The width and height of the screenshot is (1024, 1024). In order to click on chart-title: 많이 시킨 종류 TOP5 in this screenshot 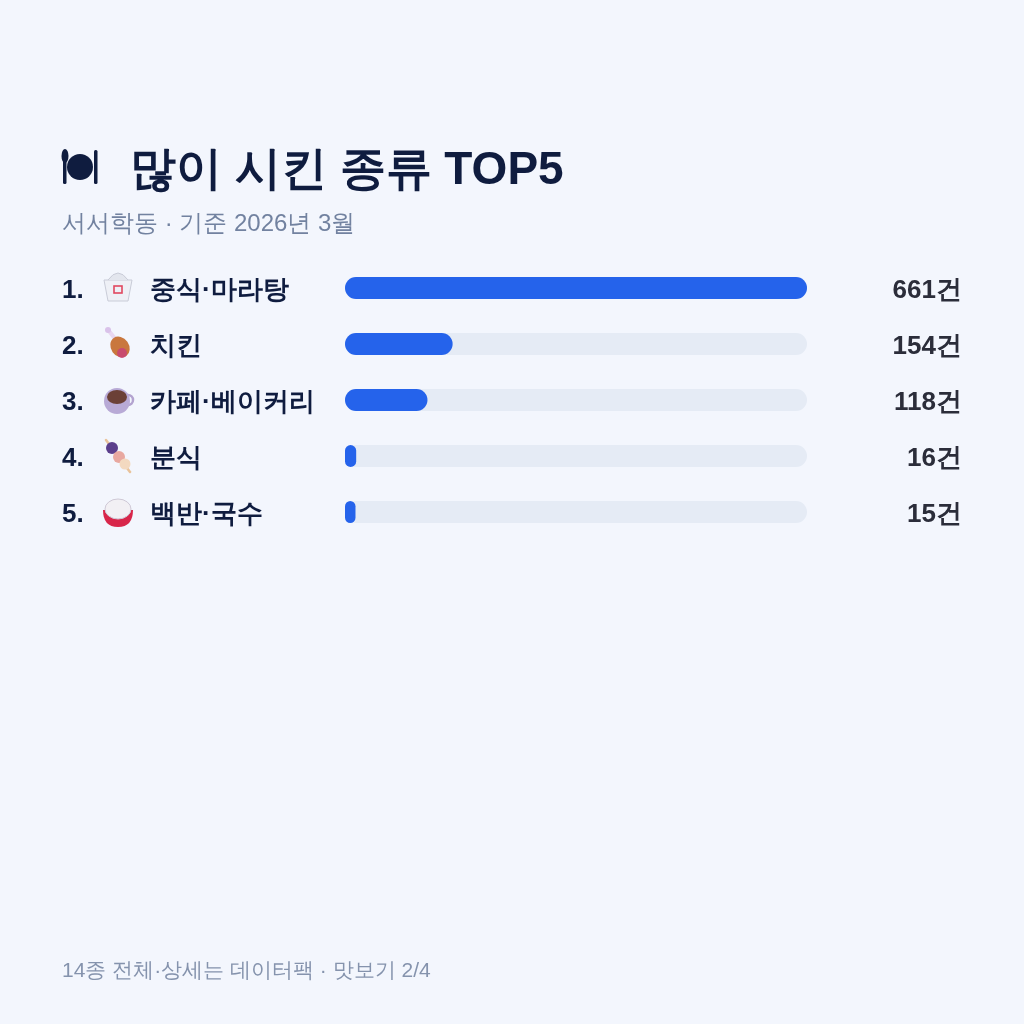, I will do `click(347, 168)`.